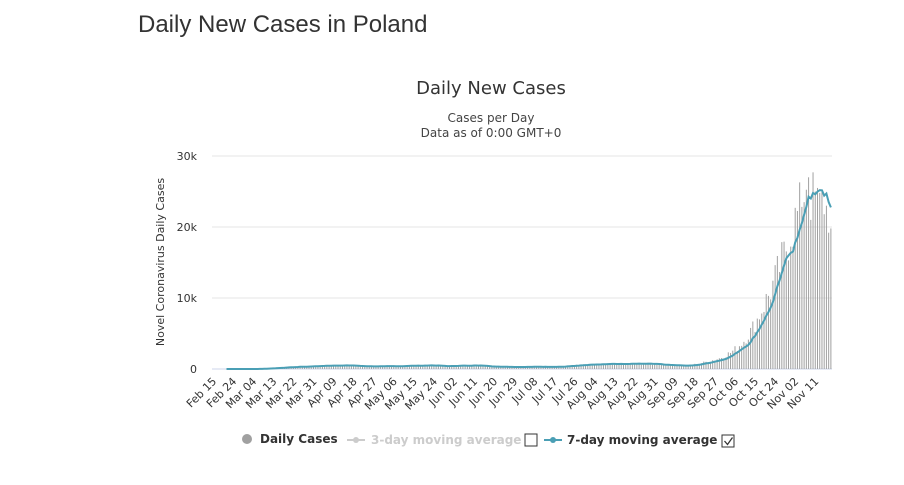 This screenshot has width=904, height=485. Describe the element at coordinates (531, 440) in the screenshot. I see `3-day-average-checkbox` at that location.